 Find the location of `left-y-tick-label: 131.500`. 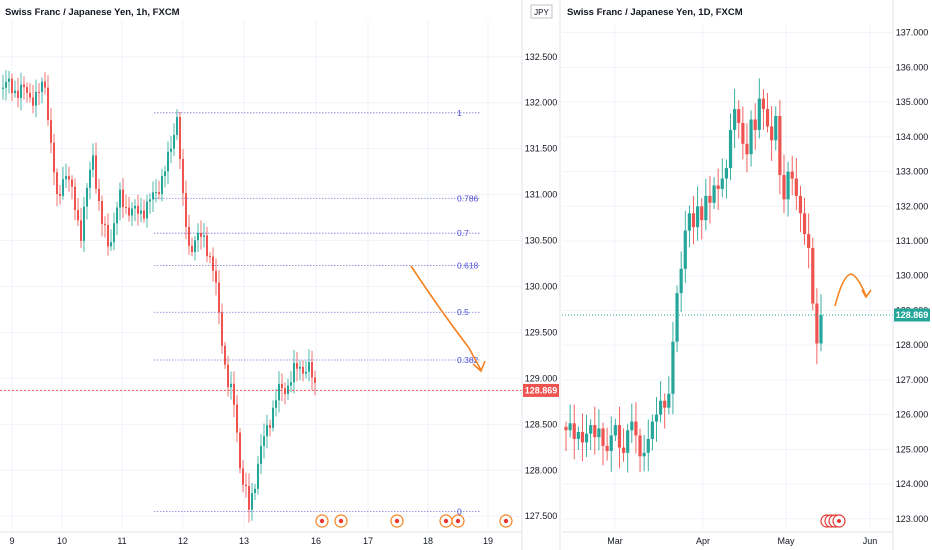

left-y-tick-label: 131.500 is located at coordinates (541, 149).